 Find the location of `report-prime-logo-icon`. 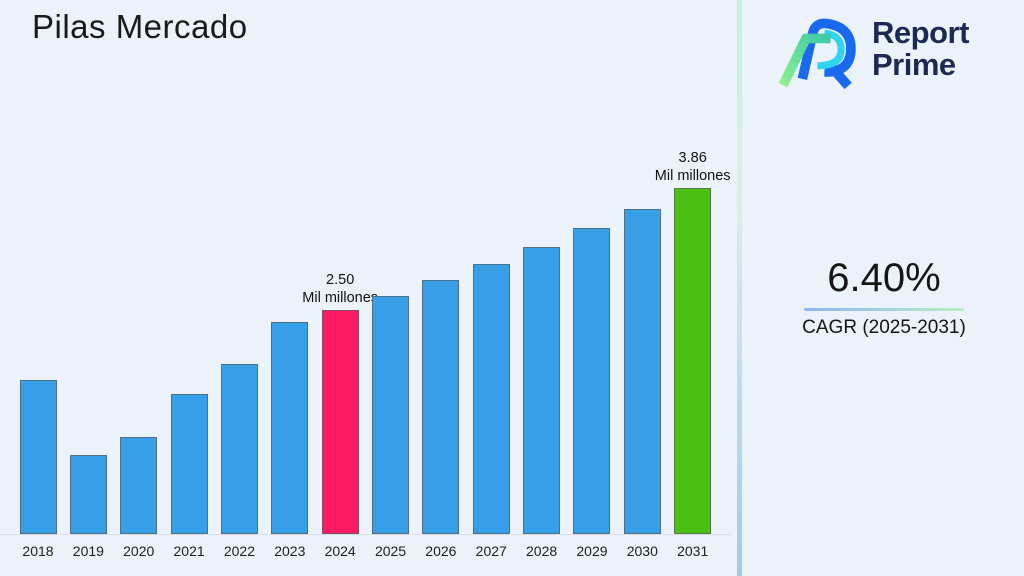

report-prime-logo-icon is located at coordinates (817, 54).